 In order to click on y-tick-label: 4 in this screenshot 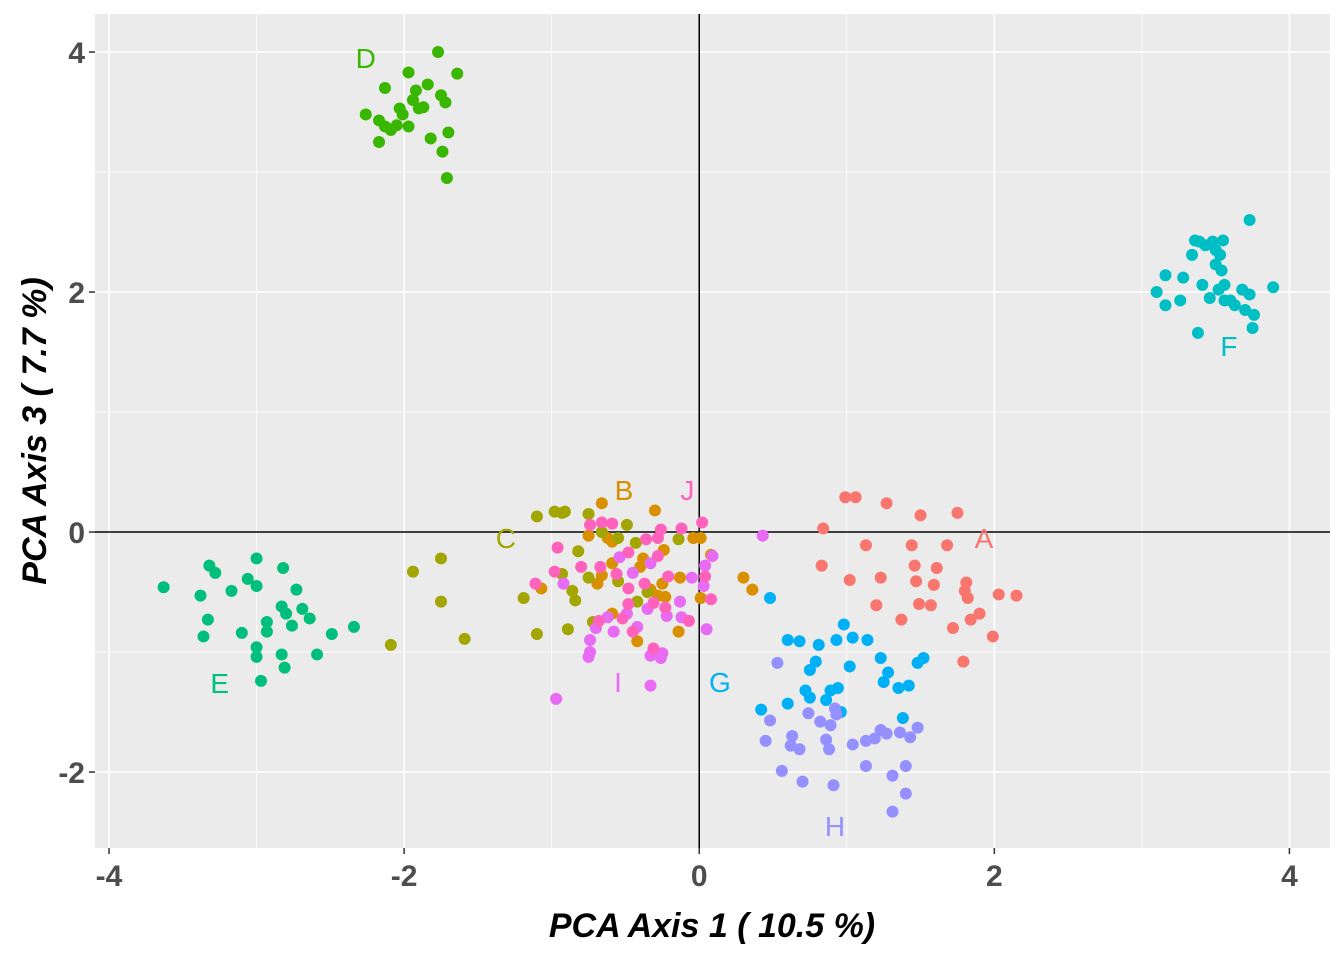, I will do `click(76, 53)`.